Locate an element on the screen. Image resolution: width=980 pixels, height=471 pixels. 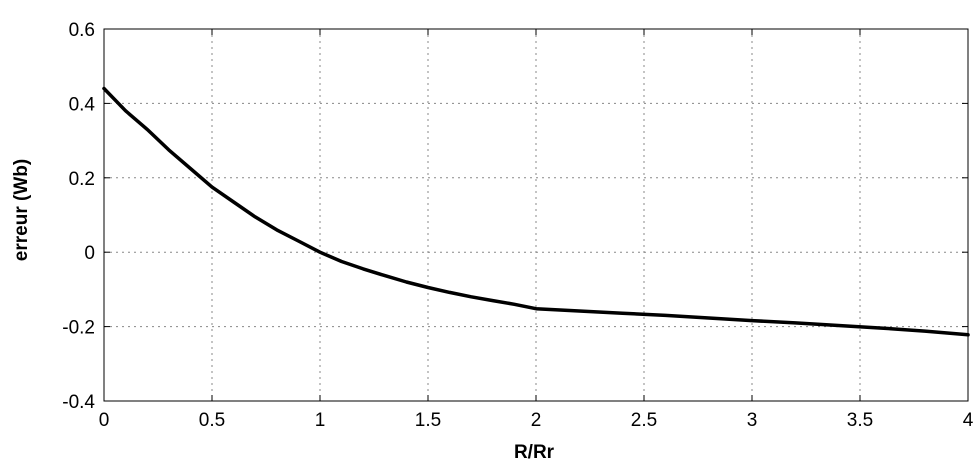
y-axis-label: erreur (Wb) is located at coordinates (21, 210).